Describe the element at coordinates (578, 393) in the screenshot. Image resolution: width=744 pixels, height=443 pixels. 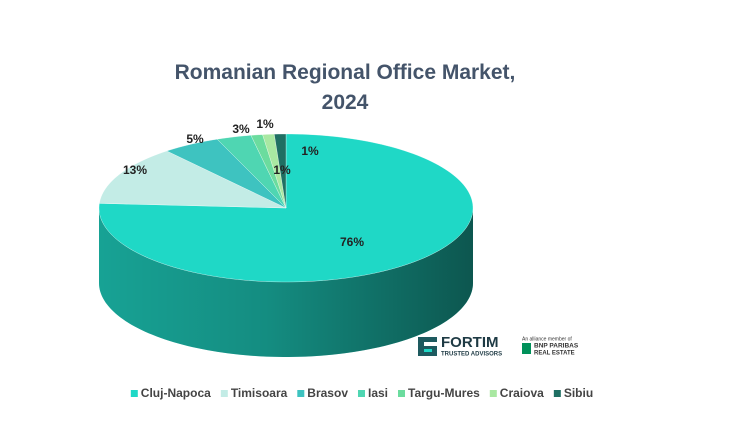
I see `legend-label: Sibiu` at that location.